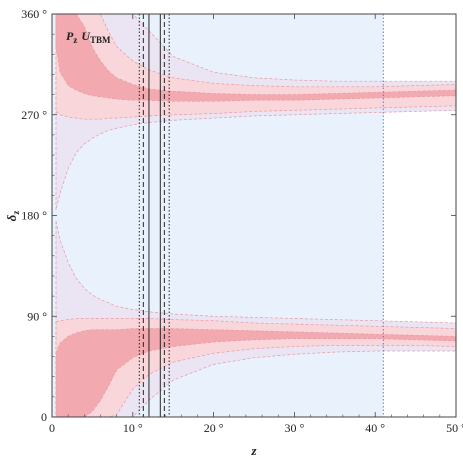  What do you see at coordinates (52, 428) in the screenshot?
I see `x-tick-label: 0` at bounding box center [52, 428].